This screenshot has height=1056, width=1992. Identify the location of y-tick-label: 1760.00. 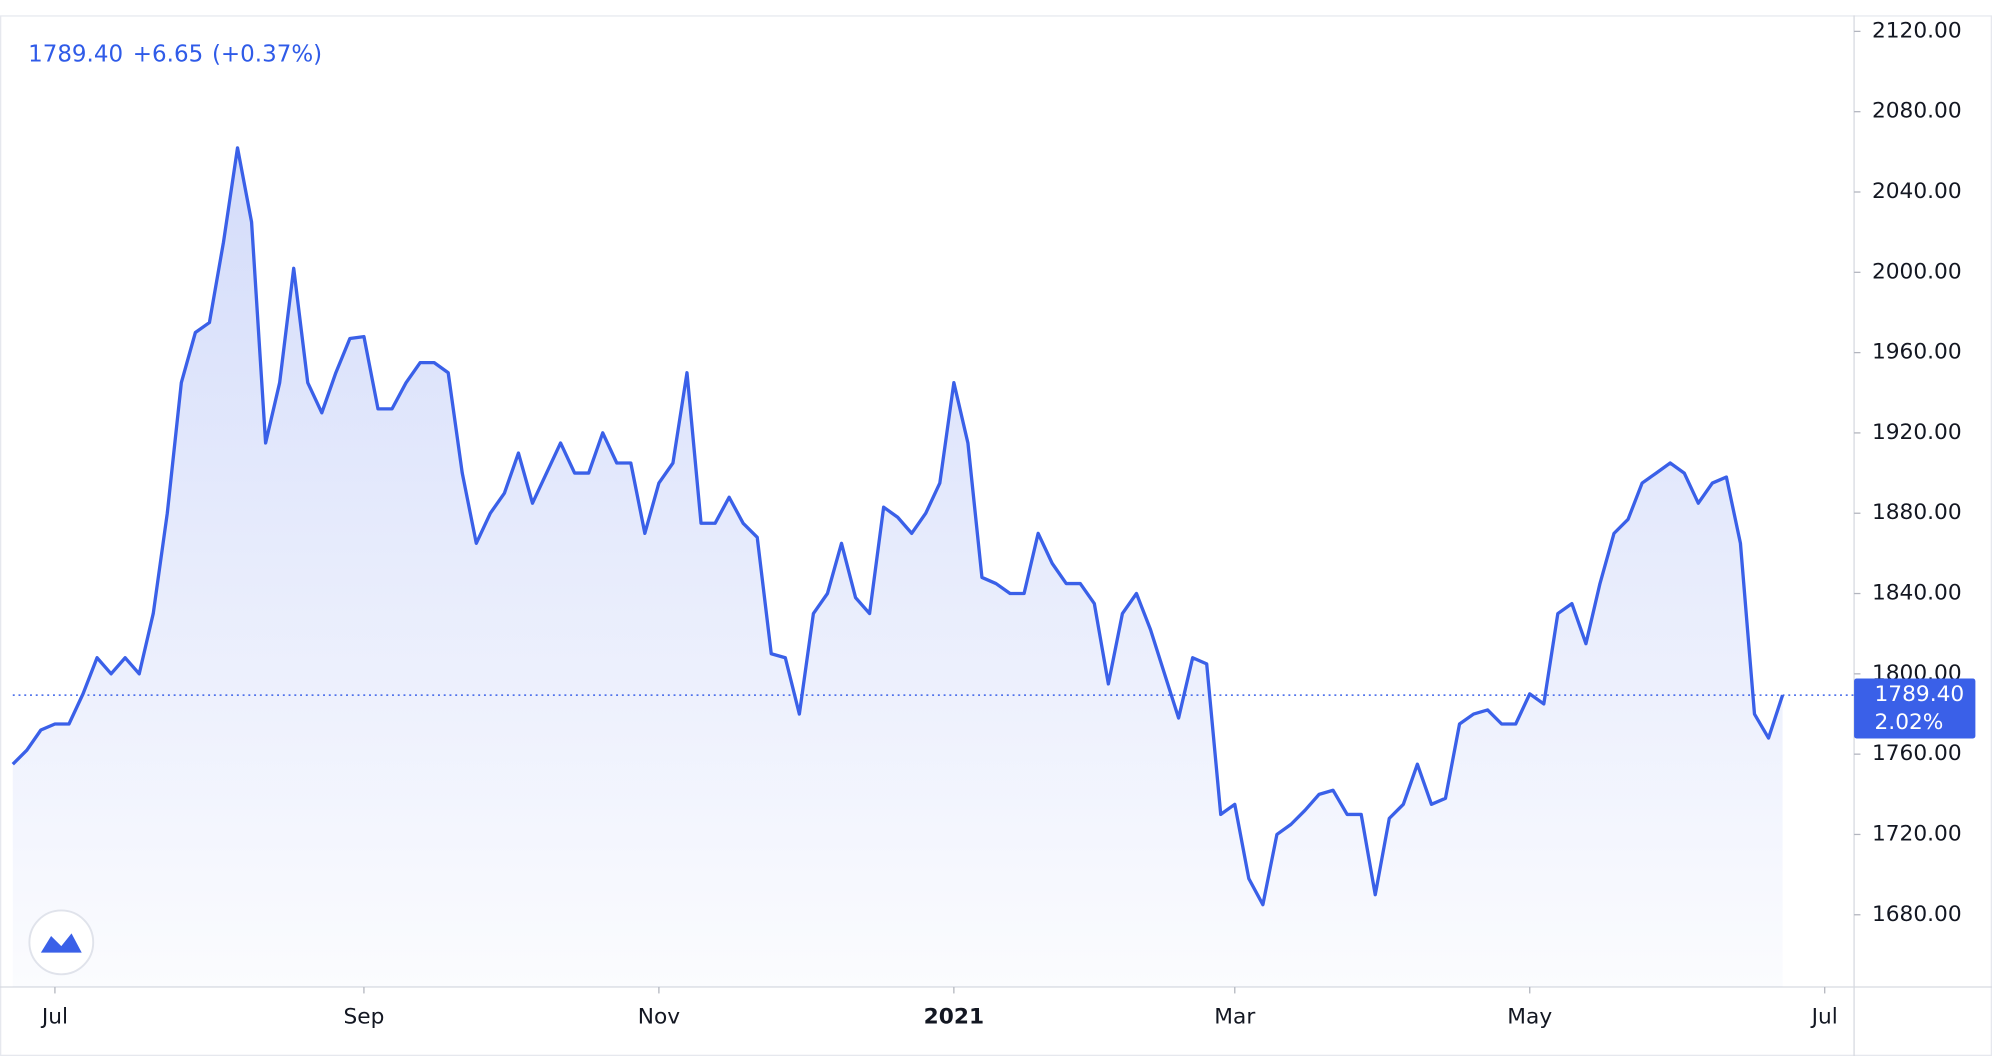
(1917, 753).